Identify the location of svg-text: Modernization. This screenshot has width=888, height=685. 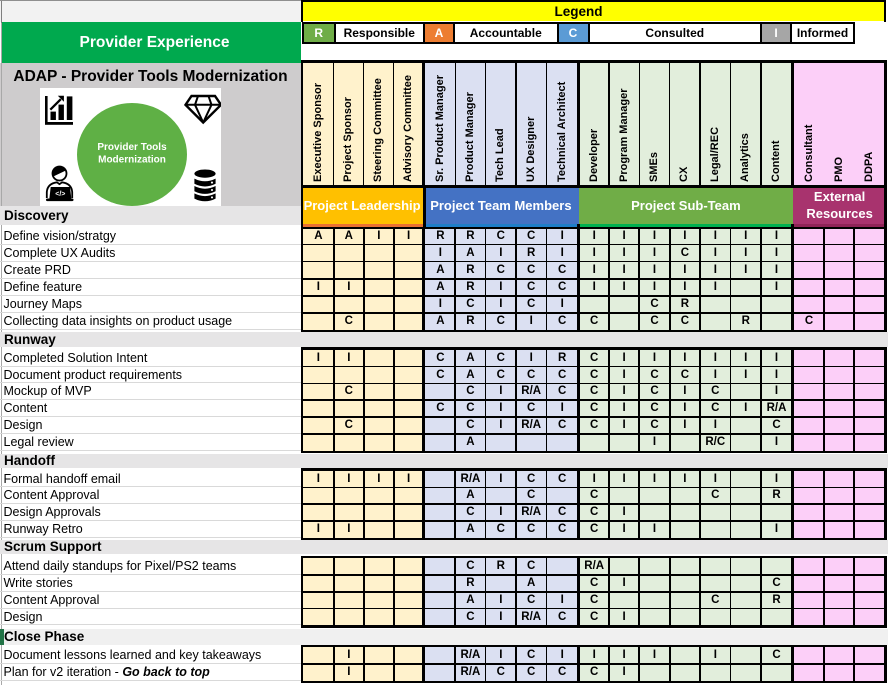
(132, 160).